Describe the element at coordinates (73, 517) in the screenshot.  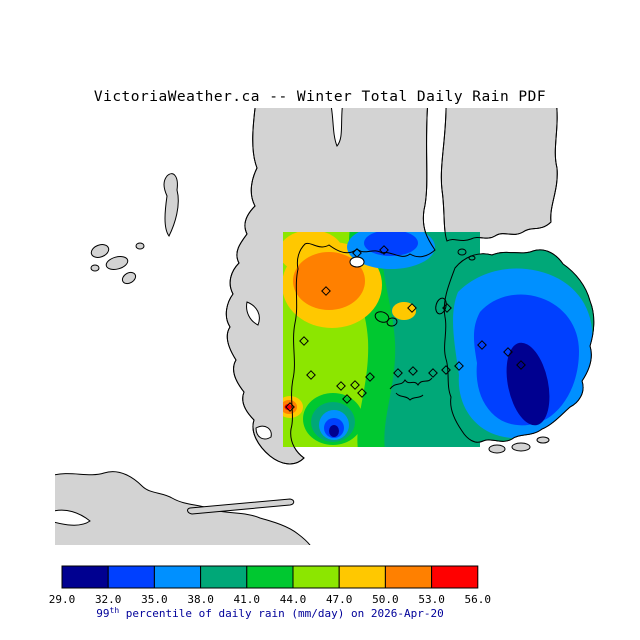
I see `bay` at that location.